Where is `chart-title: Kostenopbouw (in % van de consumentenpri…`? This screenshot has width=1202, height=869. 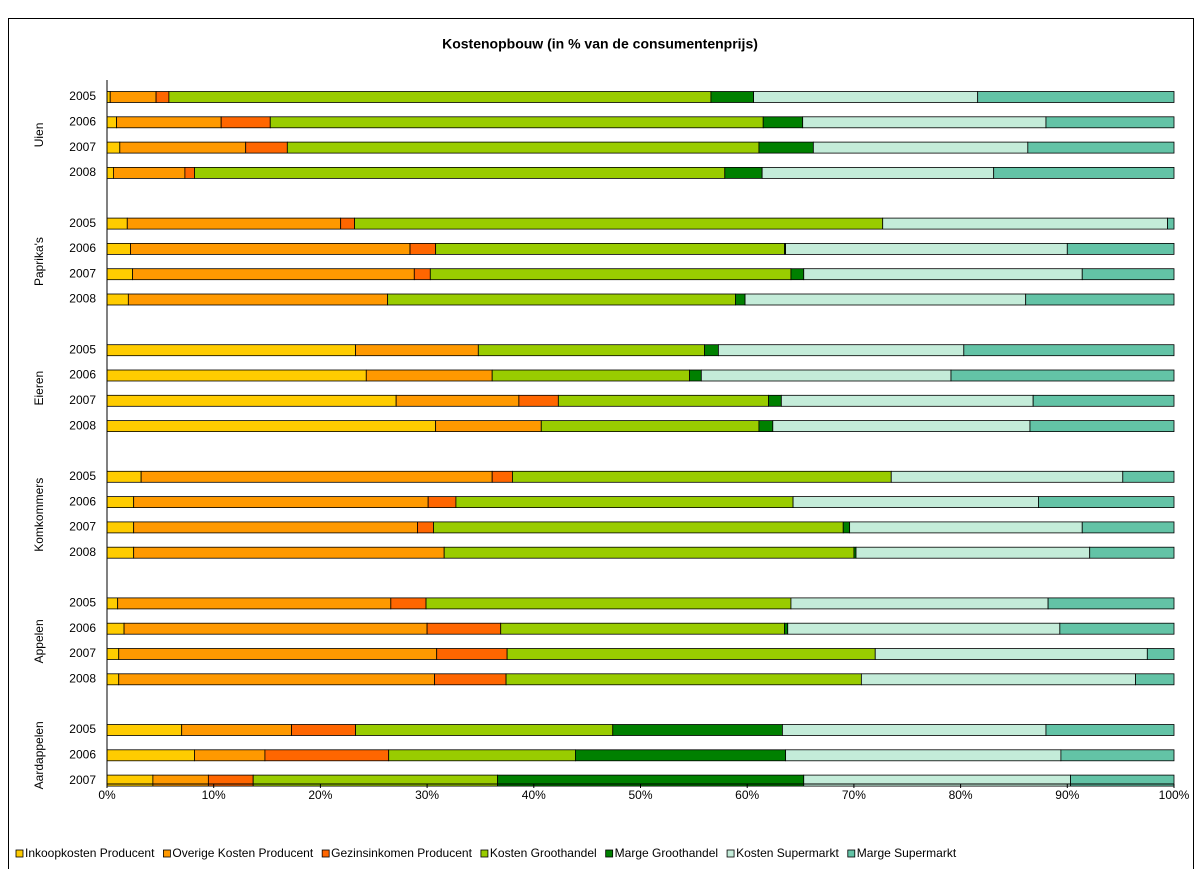 chart-title: Kostenopbouw (in % van de consumentenpri… is located at coordinates (600, 44).